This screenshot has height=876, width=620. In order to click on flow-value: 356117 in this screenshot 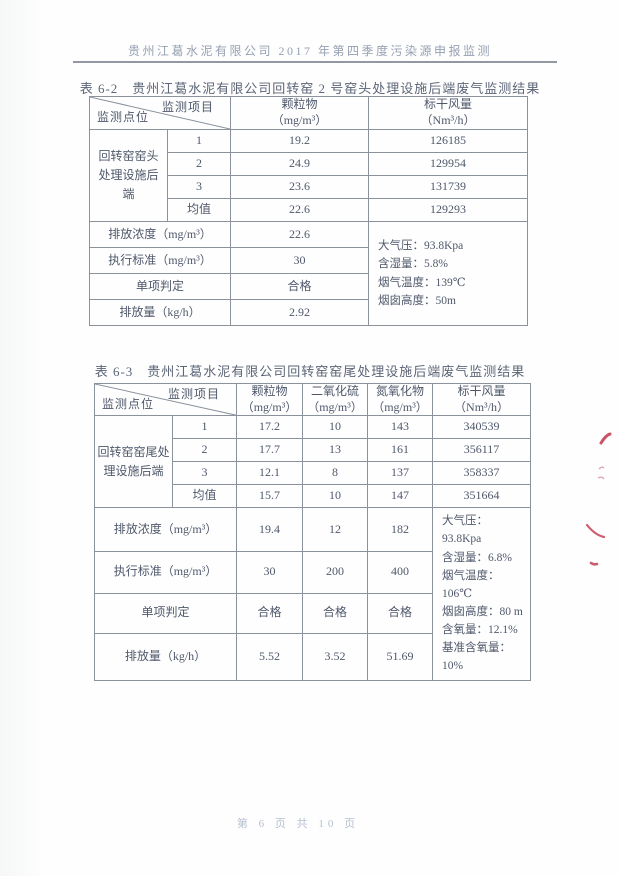, I will do `click(481, 450)`.